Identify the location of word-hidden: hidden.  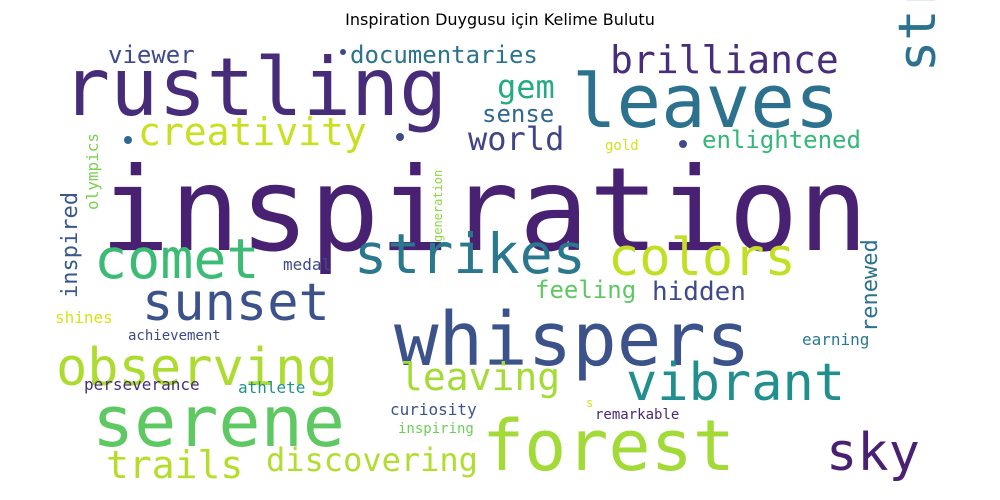
(699, 292).